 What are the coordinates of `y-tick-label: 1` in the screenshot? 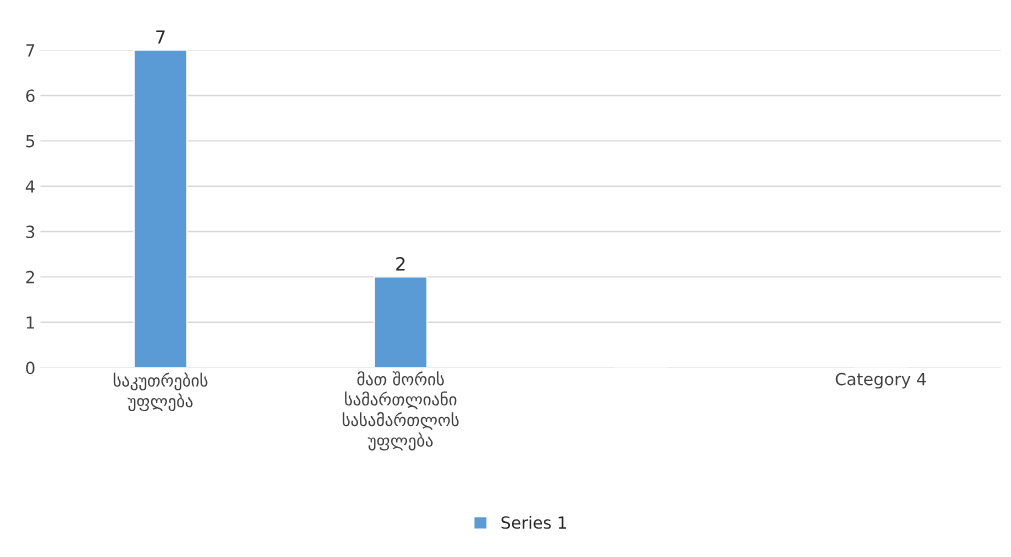 It's located at (30, 322).